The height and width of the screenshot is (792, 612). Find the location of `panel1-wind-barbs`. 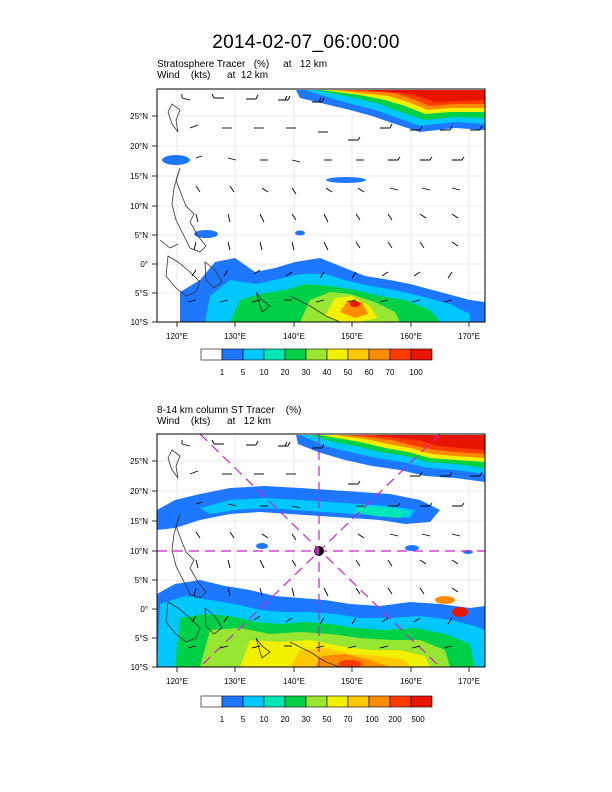

panel1-wind-barbs is located at coordinates (332, 198).